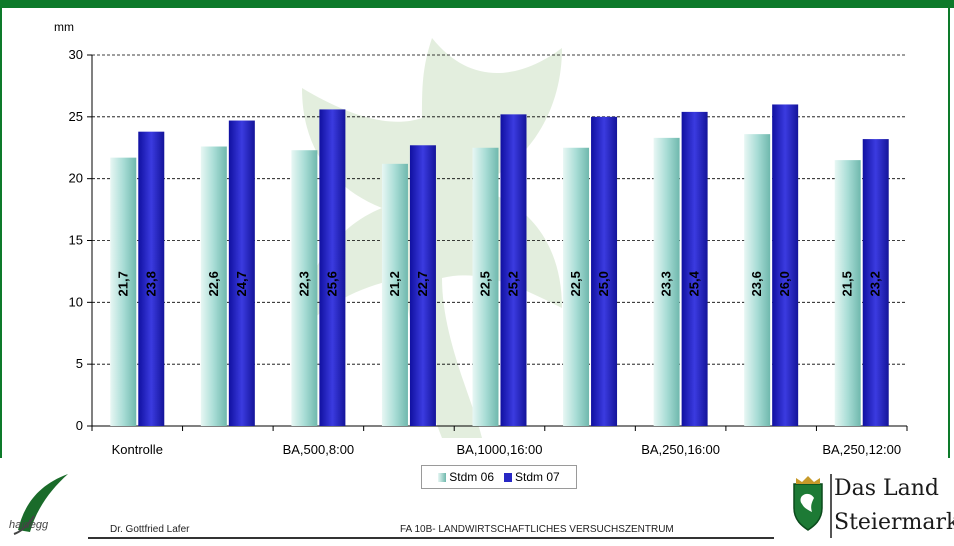 This screenshot has height=546, width=954. I want to click on data-label: 21,2, so click(394, 283).